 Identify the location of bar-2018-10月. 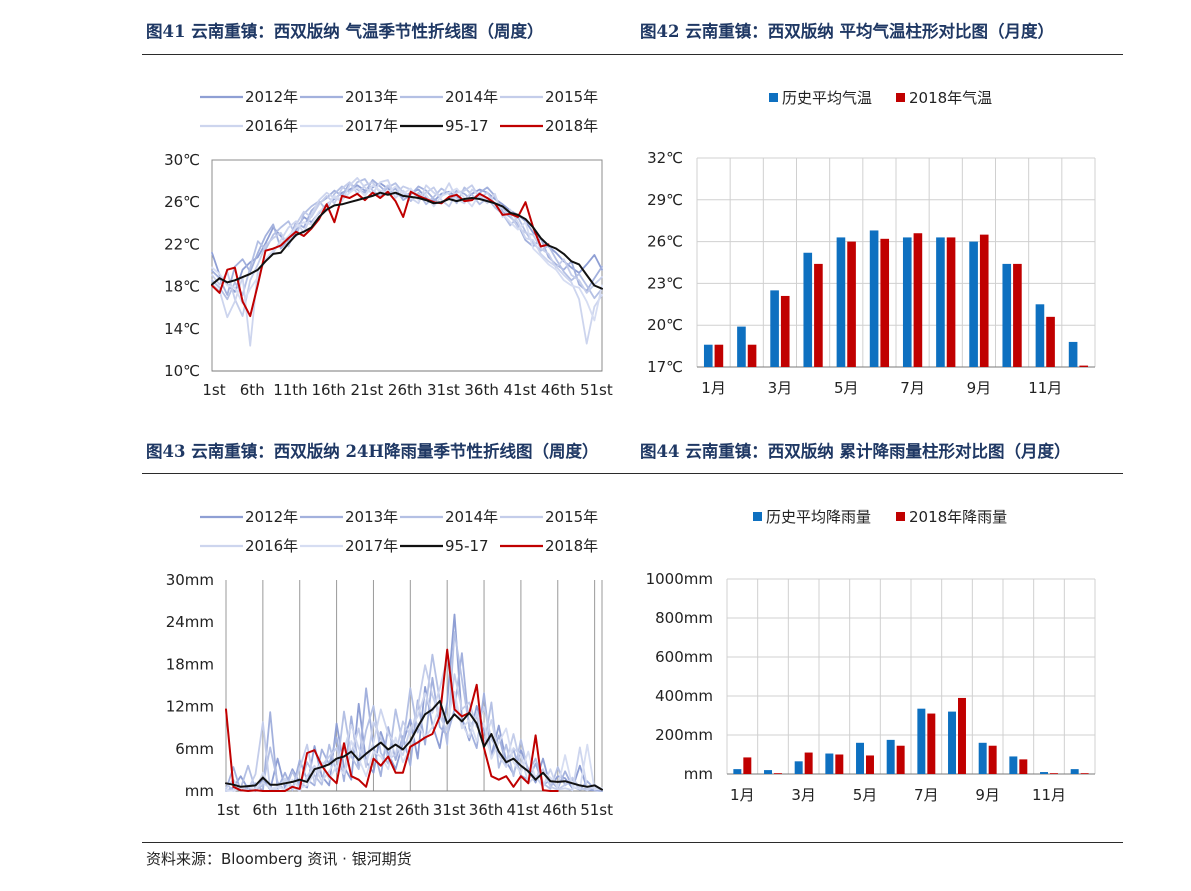
(1023, 766).